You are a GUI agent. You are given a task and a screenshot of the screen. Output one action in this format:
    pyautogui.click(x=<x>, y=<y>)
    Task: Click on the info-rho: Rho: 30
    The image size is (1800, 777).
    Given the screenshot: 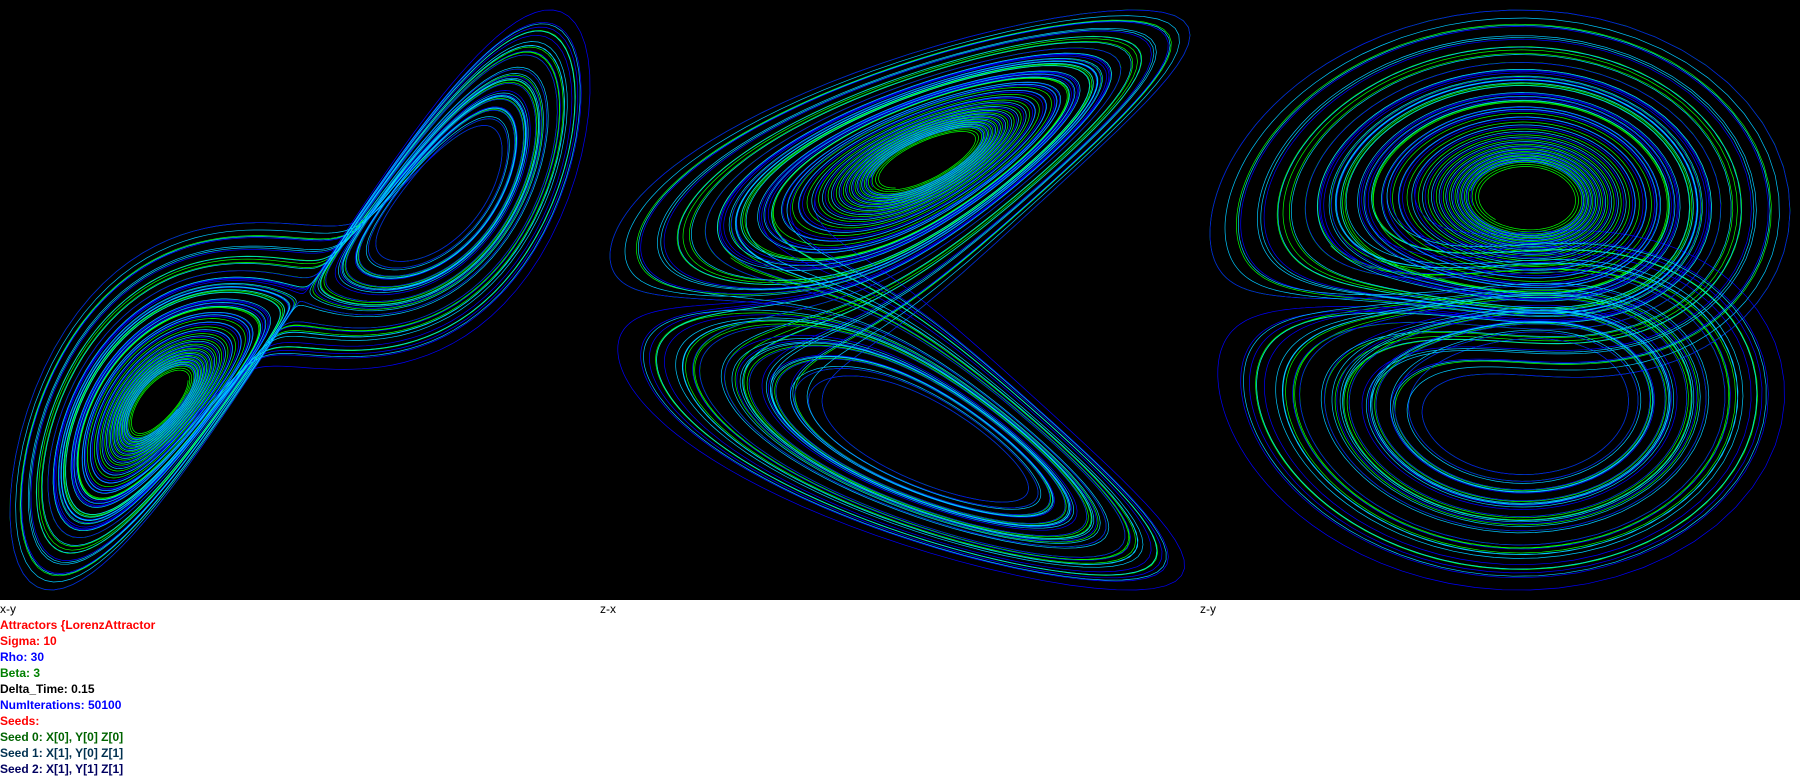 What is the action you would take?
    pyautogui.click(x=22, y=657)
    